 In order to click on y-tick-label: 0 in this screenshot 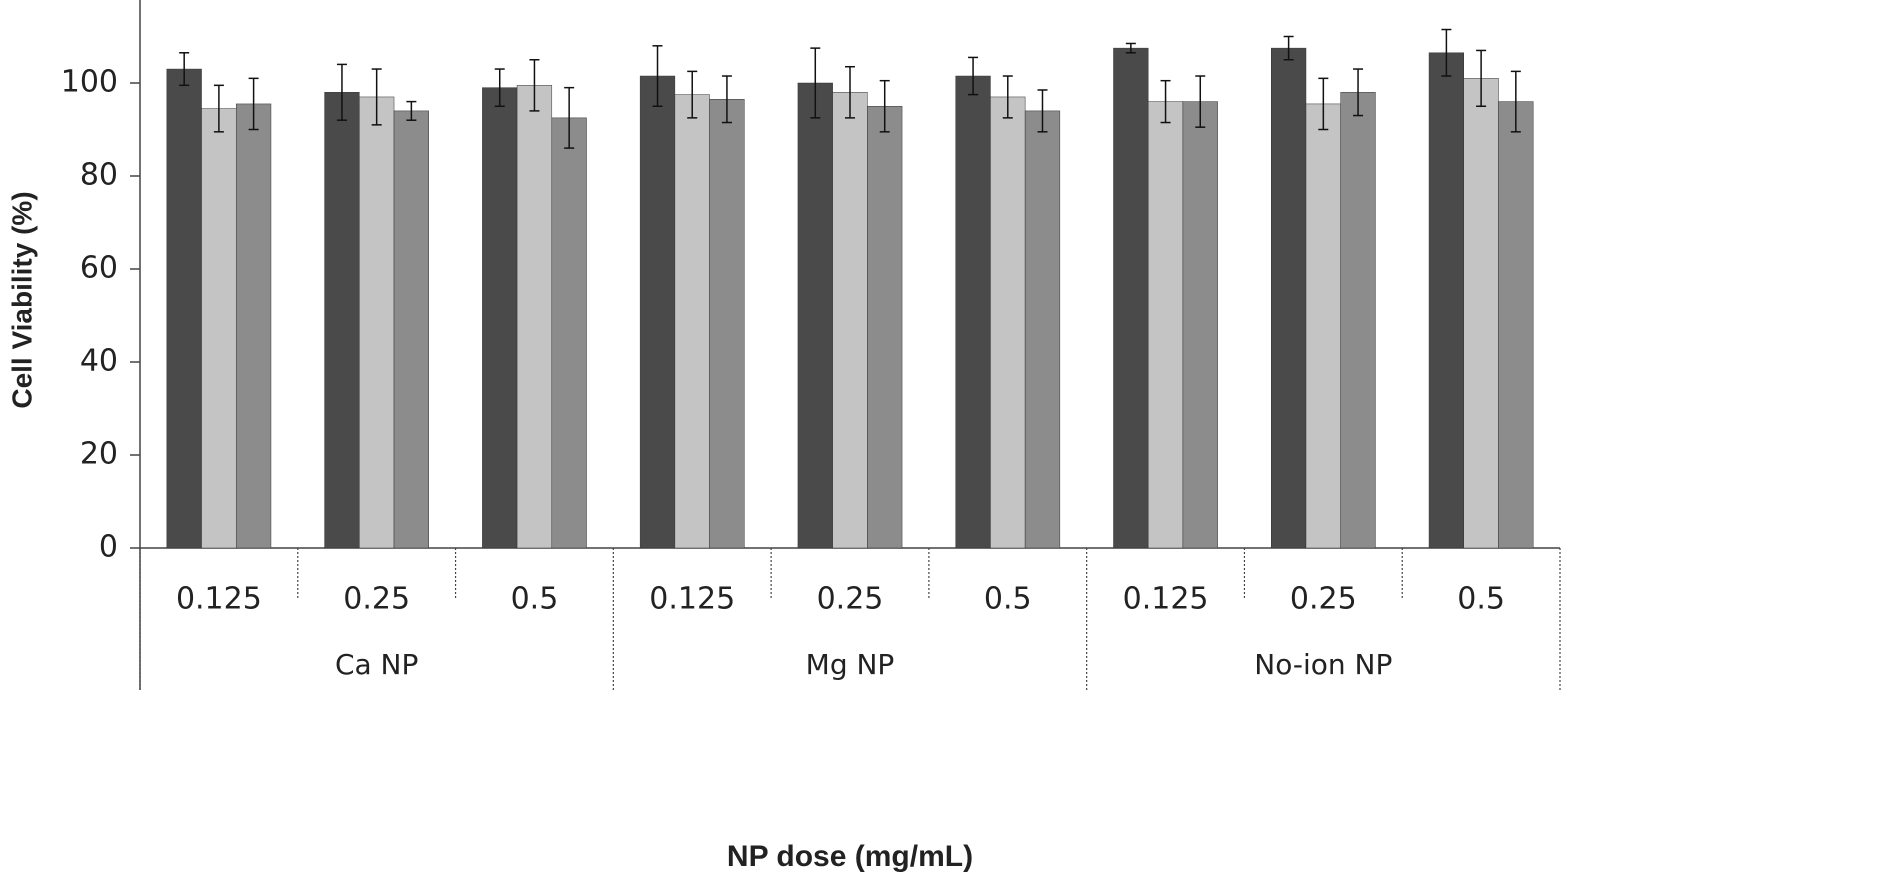, I will do `click(108, 547)`.